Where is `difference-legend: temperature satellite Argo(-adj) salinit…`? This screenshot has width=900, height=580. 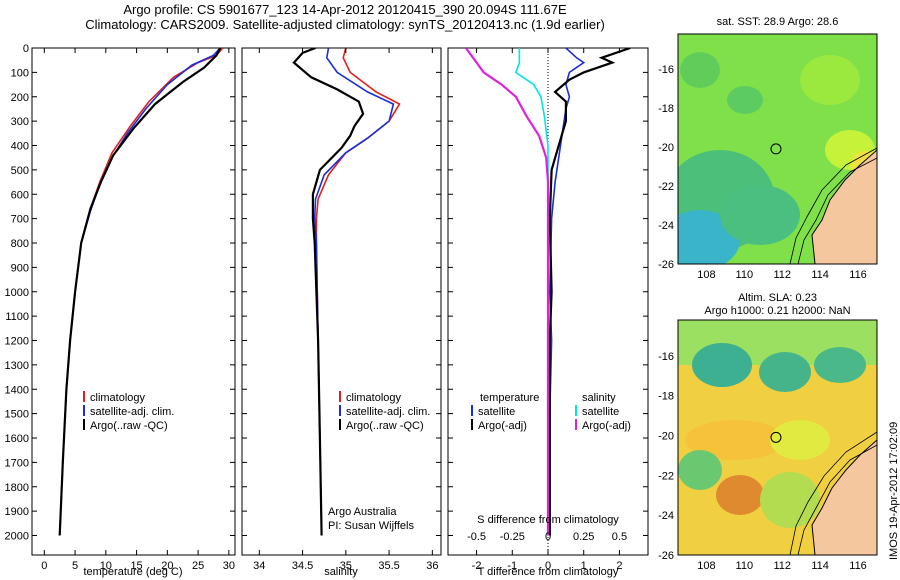 difference-legend: temperature satellite Argo(-adj) salinit… is located at coordinates (551, 412).